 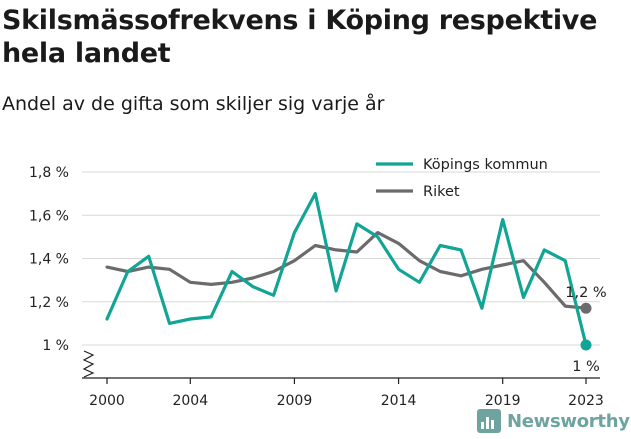 I want to click on end-label-riket: 1,2 %, so click(x=585, y=293).